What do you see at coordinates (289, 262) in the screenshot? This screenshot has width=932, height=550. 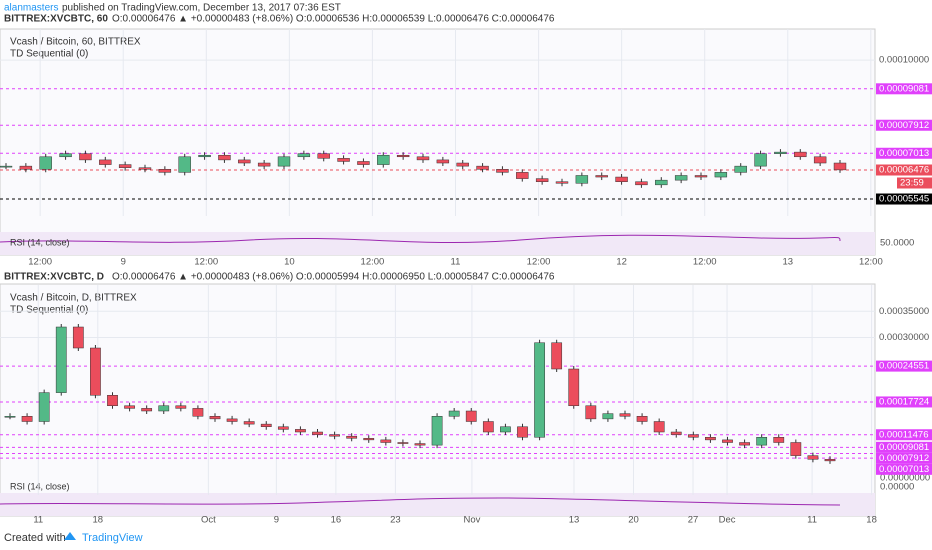 I see `x-tick-label: 10` at bounding box center [289, 262].